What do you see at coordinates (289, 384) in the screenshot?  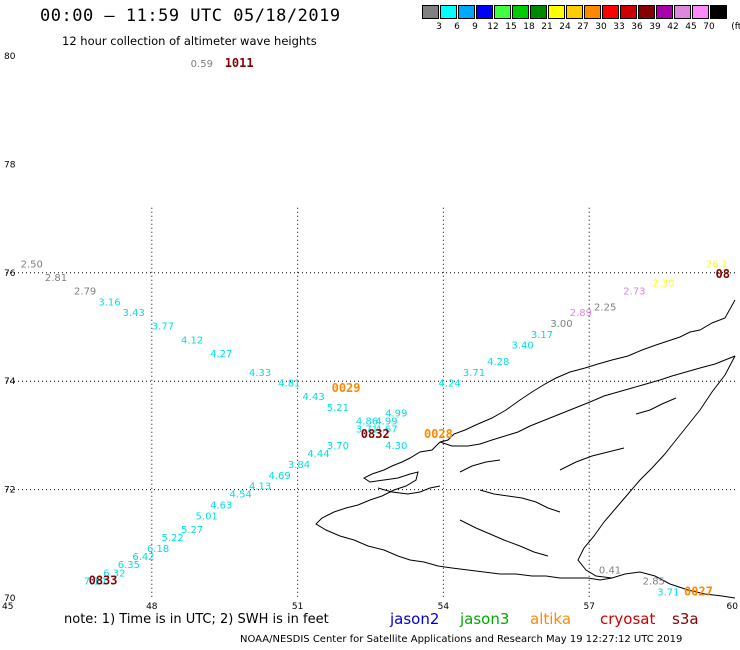 I see `wave-height-label: 4.81` at bounding box center [289, 384].